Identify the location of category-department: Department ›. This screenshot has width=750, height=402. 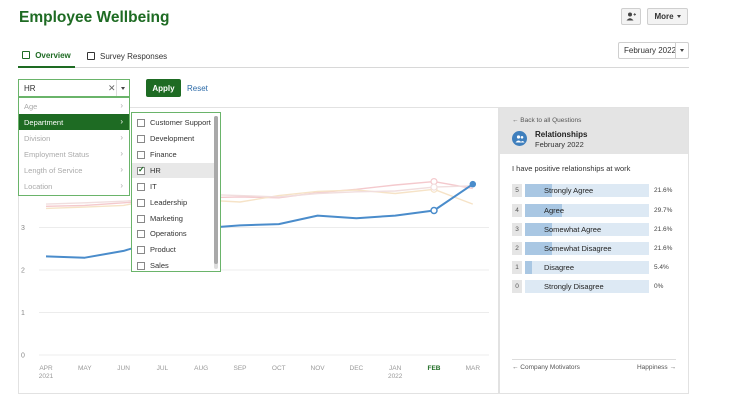
(74, 122).